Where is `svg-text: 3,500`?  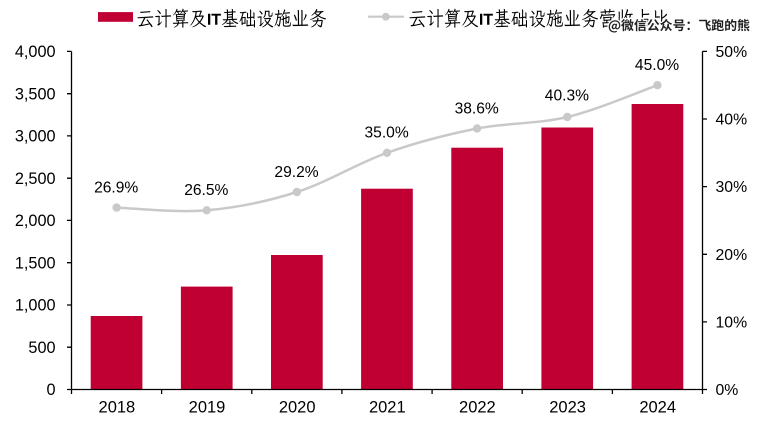 svg-text: 3,500 is located at coordinates (35, 94).